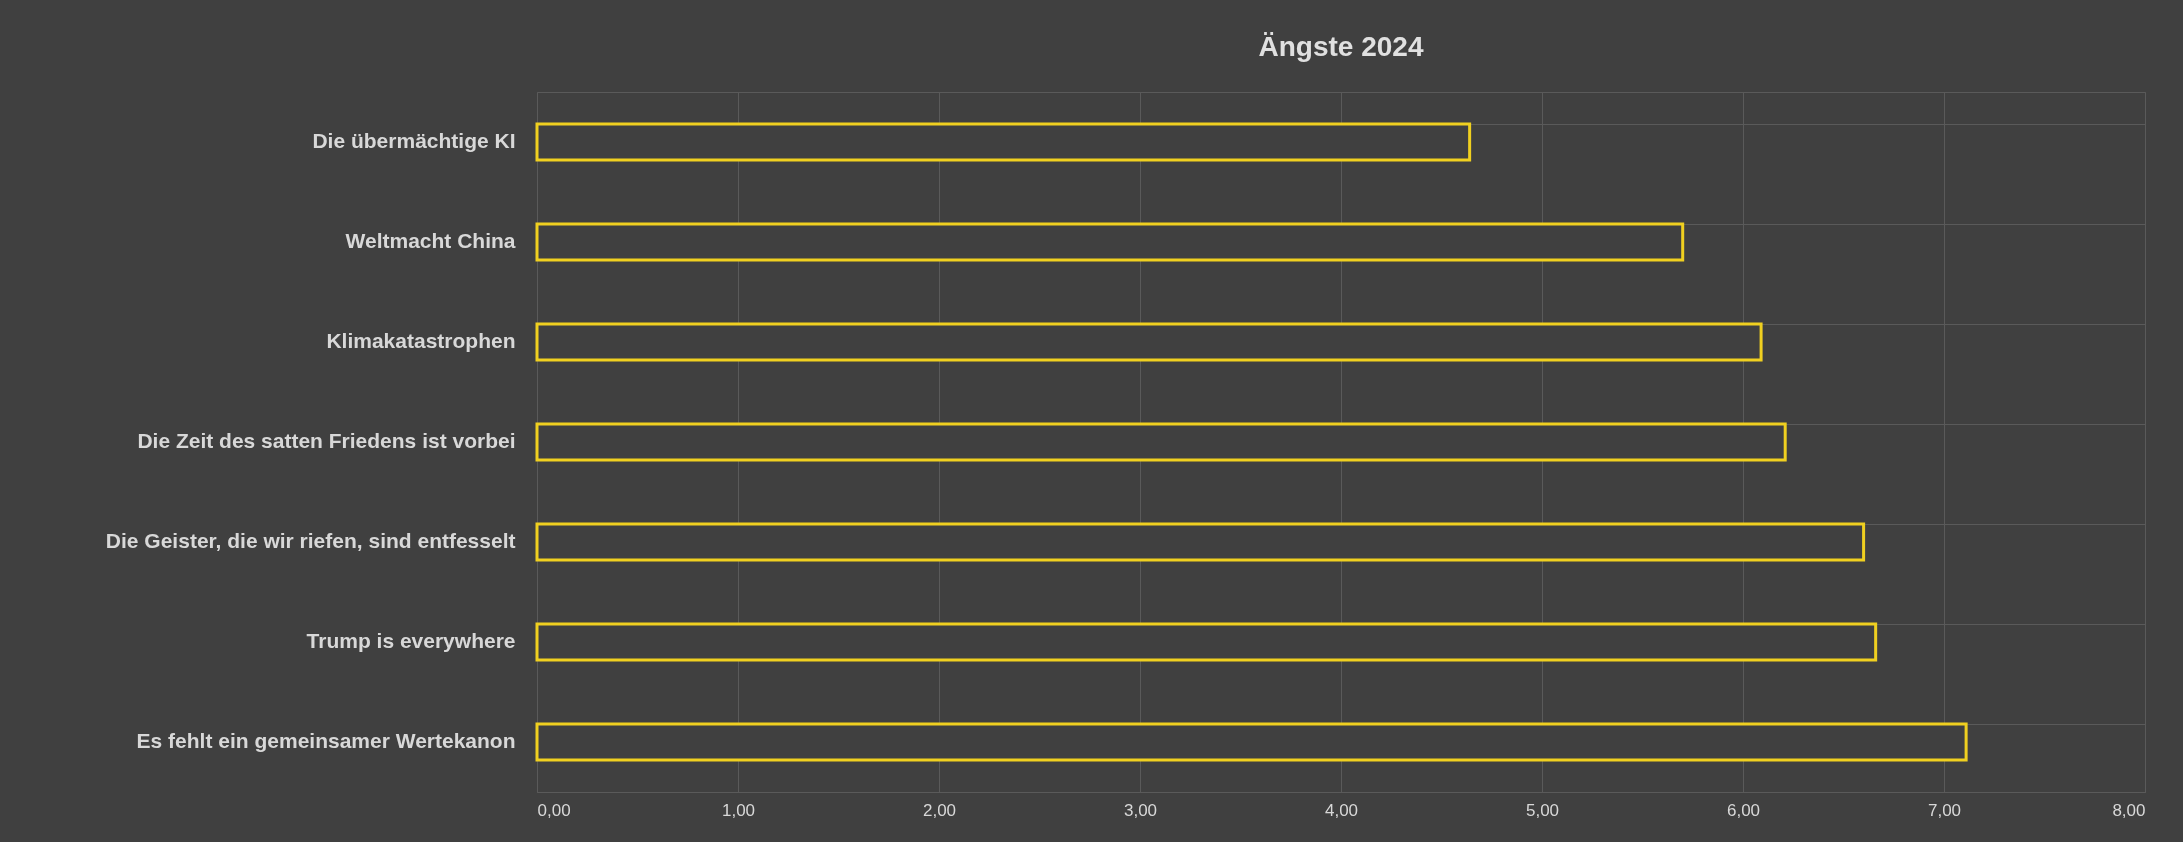 The height and width of the screenshot is (842, 2183). I want to click on x-tick-label: 3,00, so click(1140, 810).